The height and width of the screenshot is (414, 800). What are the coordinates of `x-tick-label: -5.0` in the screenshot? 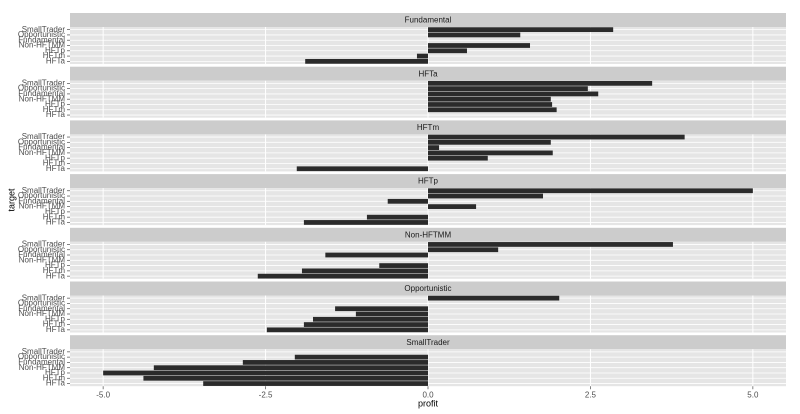 It's located at (103, 394).